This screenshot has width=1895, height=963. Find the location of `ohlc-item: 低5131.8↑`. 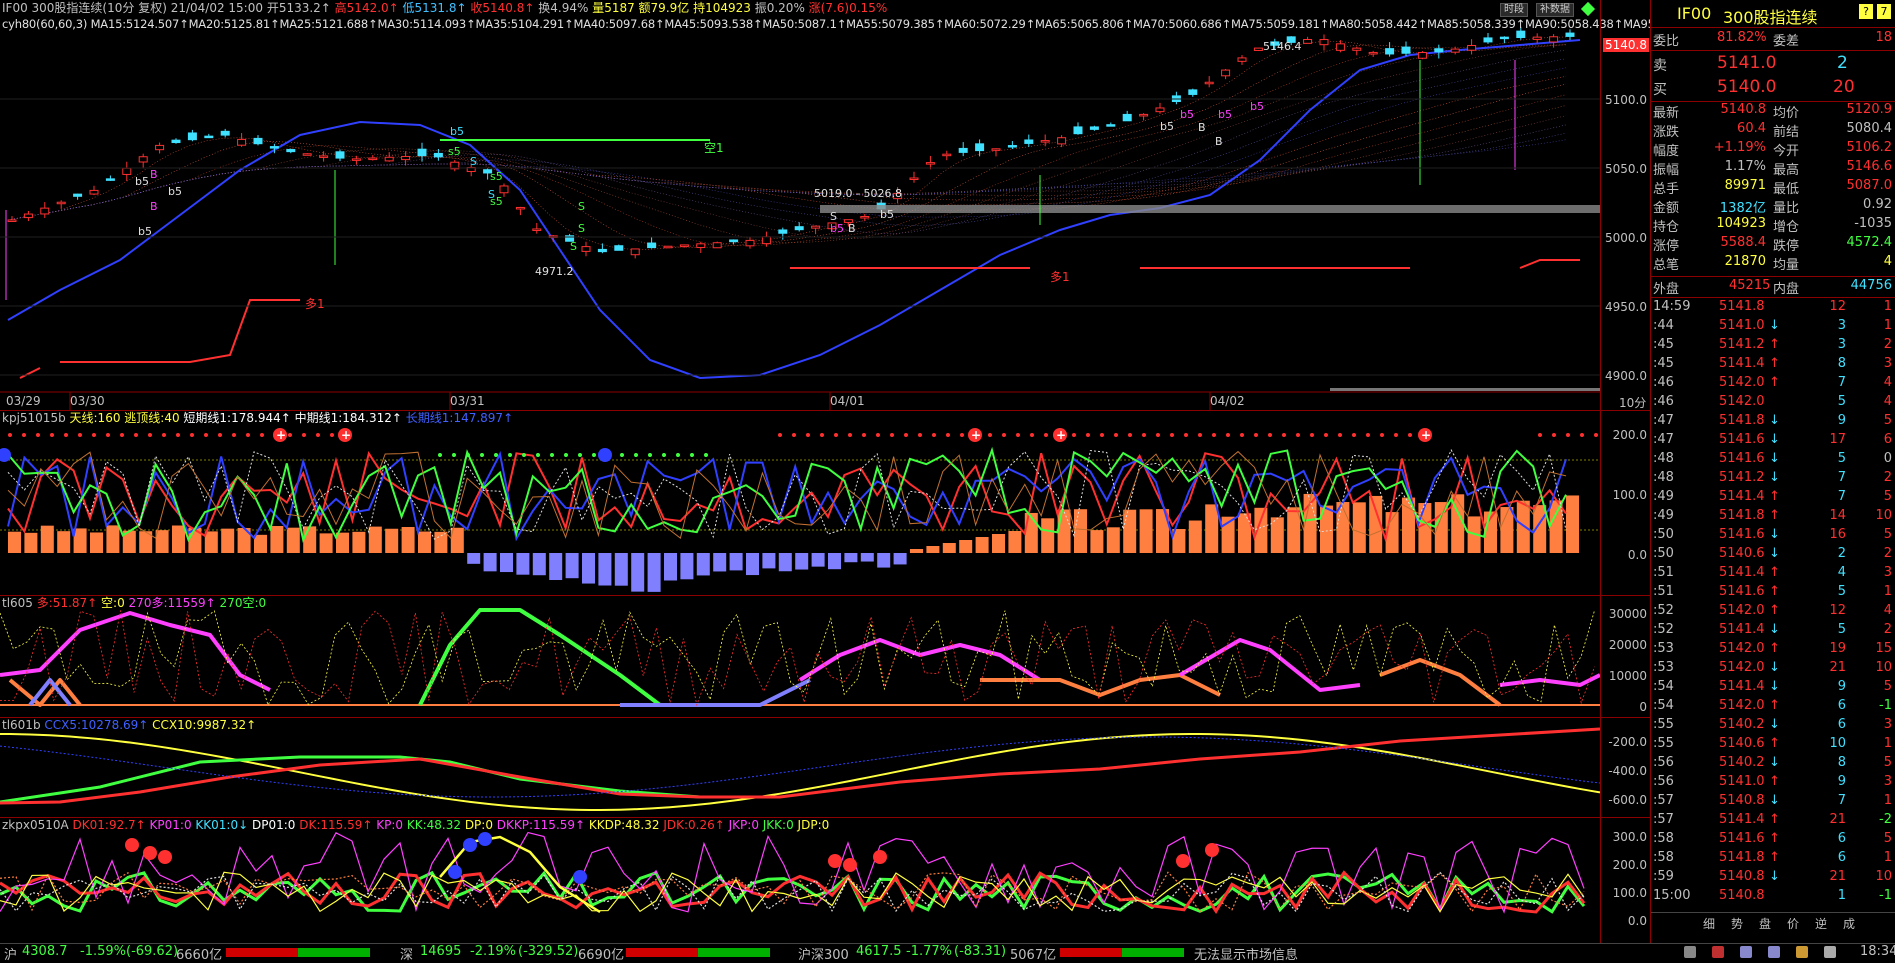

ohlc-item: 低5131.8↑ is located at coordinates (436, 8).